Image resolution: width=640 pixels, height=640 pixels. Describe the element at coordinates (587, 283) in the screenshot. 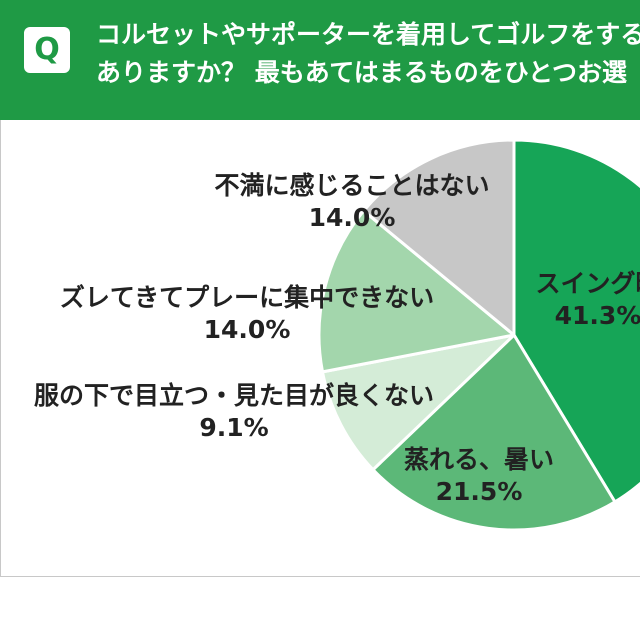

I see `slice-0-label: スイング時` at that location.